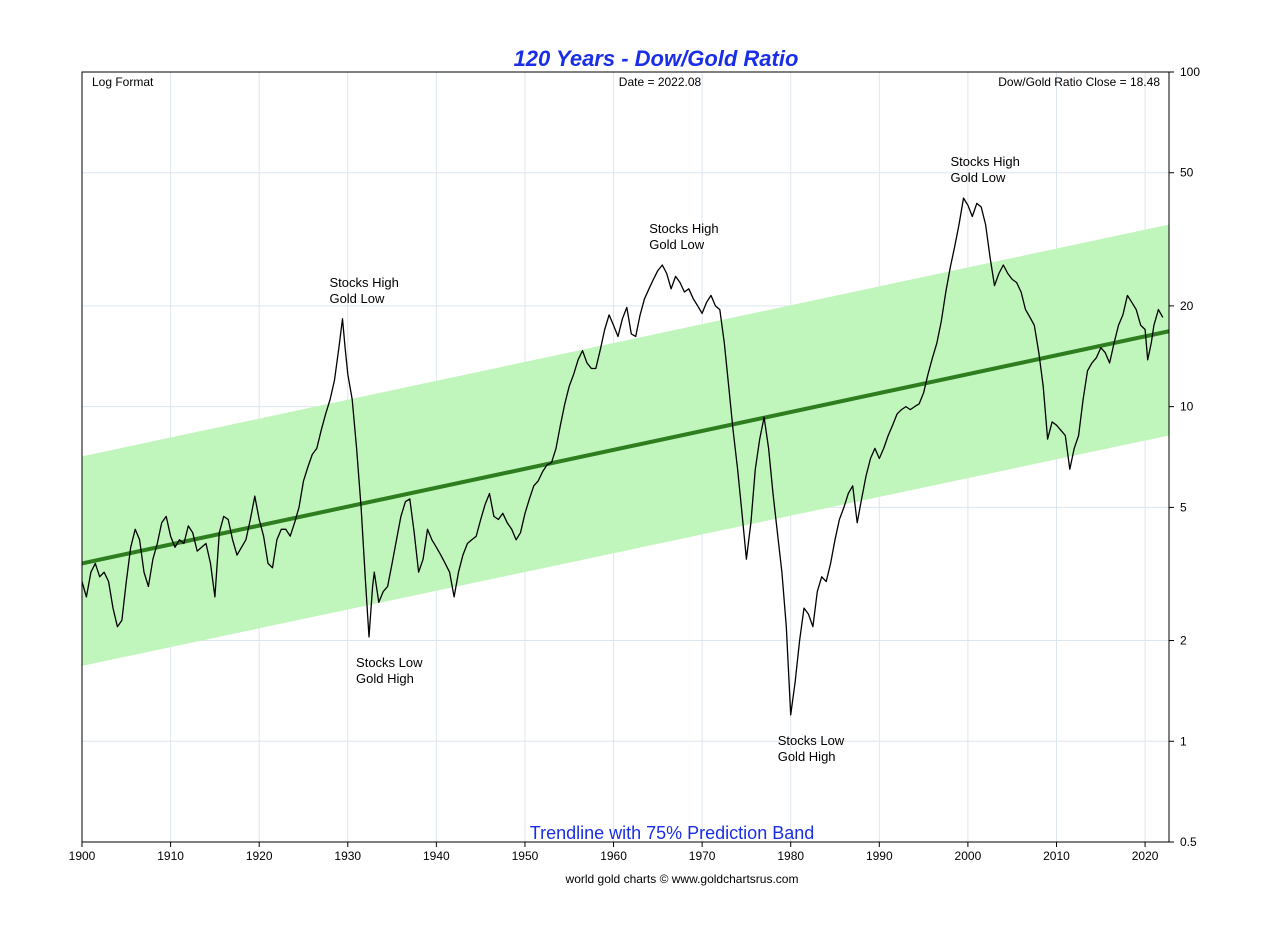  I want to click on x-tick-label: 1920, so click(259, 856).